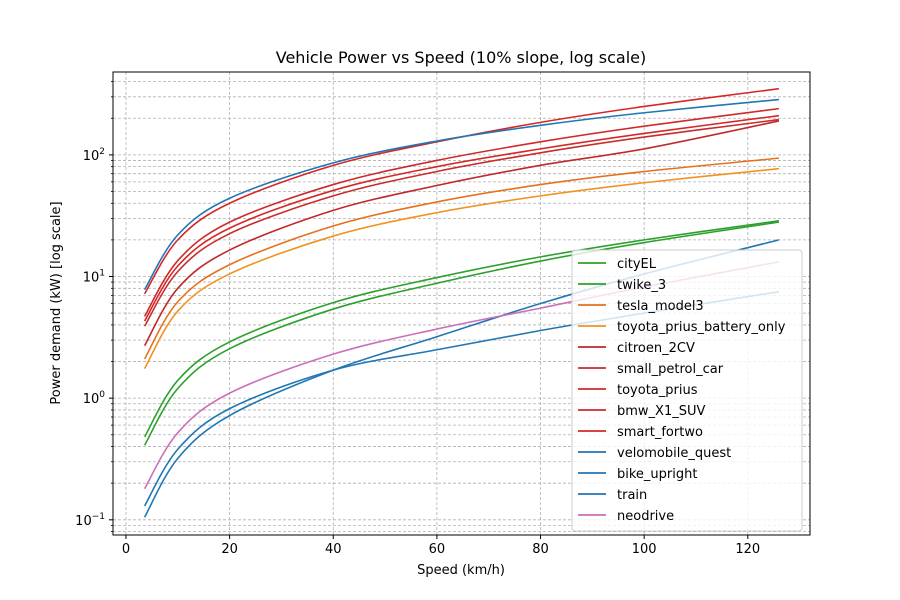 The image size is (900, 600). Describe the element at coordinates (701, 327) in the screenshot. I see `legend-label: toyota_prius_battery_only` at that location.